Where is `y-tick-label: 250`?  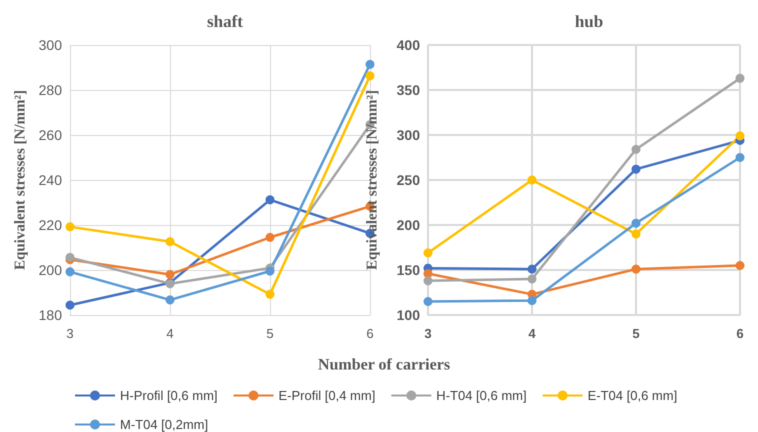
y-tick-label: 250 is located at coordinates (408, 180).